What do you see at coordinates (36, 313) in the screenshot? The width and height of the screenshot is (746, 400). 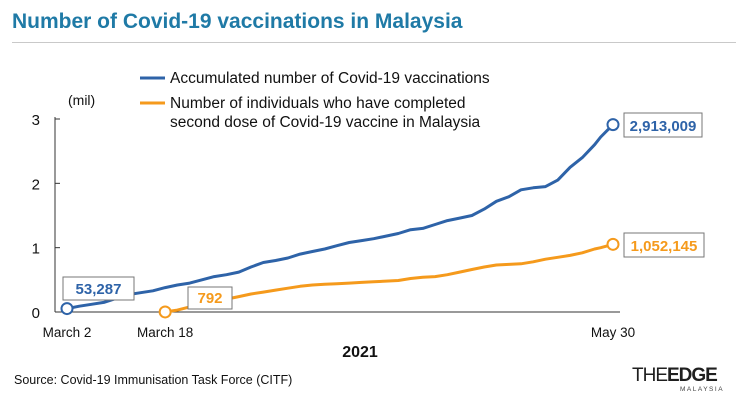 I see `y-tick-label: 0` at bounding box center [36, 313].